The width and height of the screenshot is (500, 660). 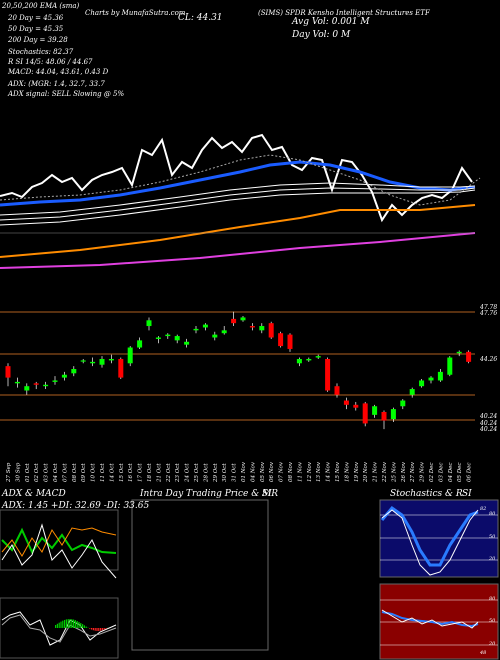 I want to click on date-tick-label: 11 Nov, so click(x=300, y=471).